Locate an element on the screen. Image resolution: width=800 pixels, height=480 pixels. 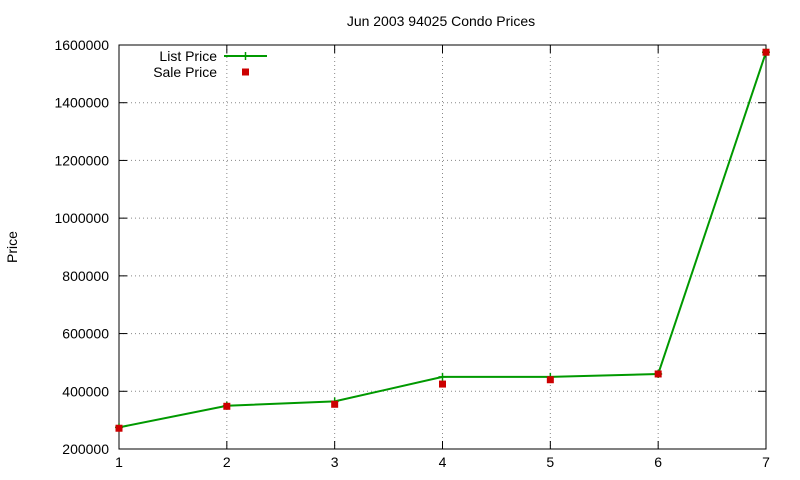
y-tick-label: 1200000 is located at coordinates (81, 160).